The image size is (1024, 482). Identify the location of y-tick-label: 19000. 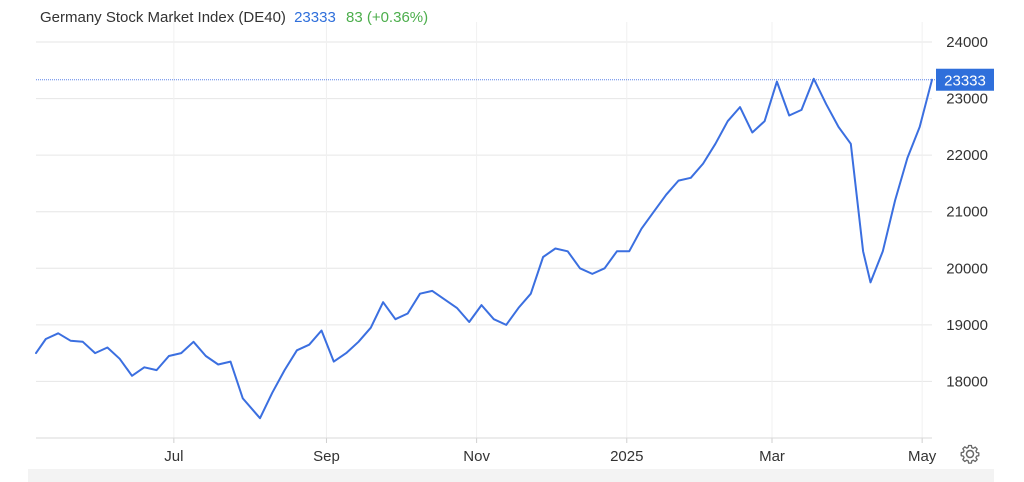
(967, 325).